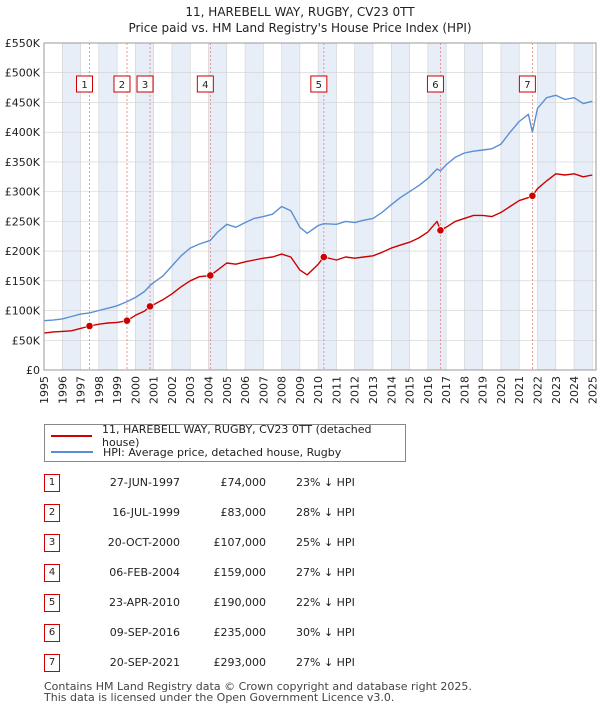  Describe the element at coordinates (240, 602) in the screenshot. I see `sale-price: £190,000` at that location.